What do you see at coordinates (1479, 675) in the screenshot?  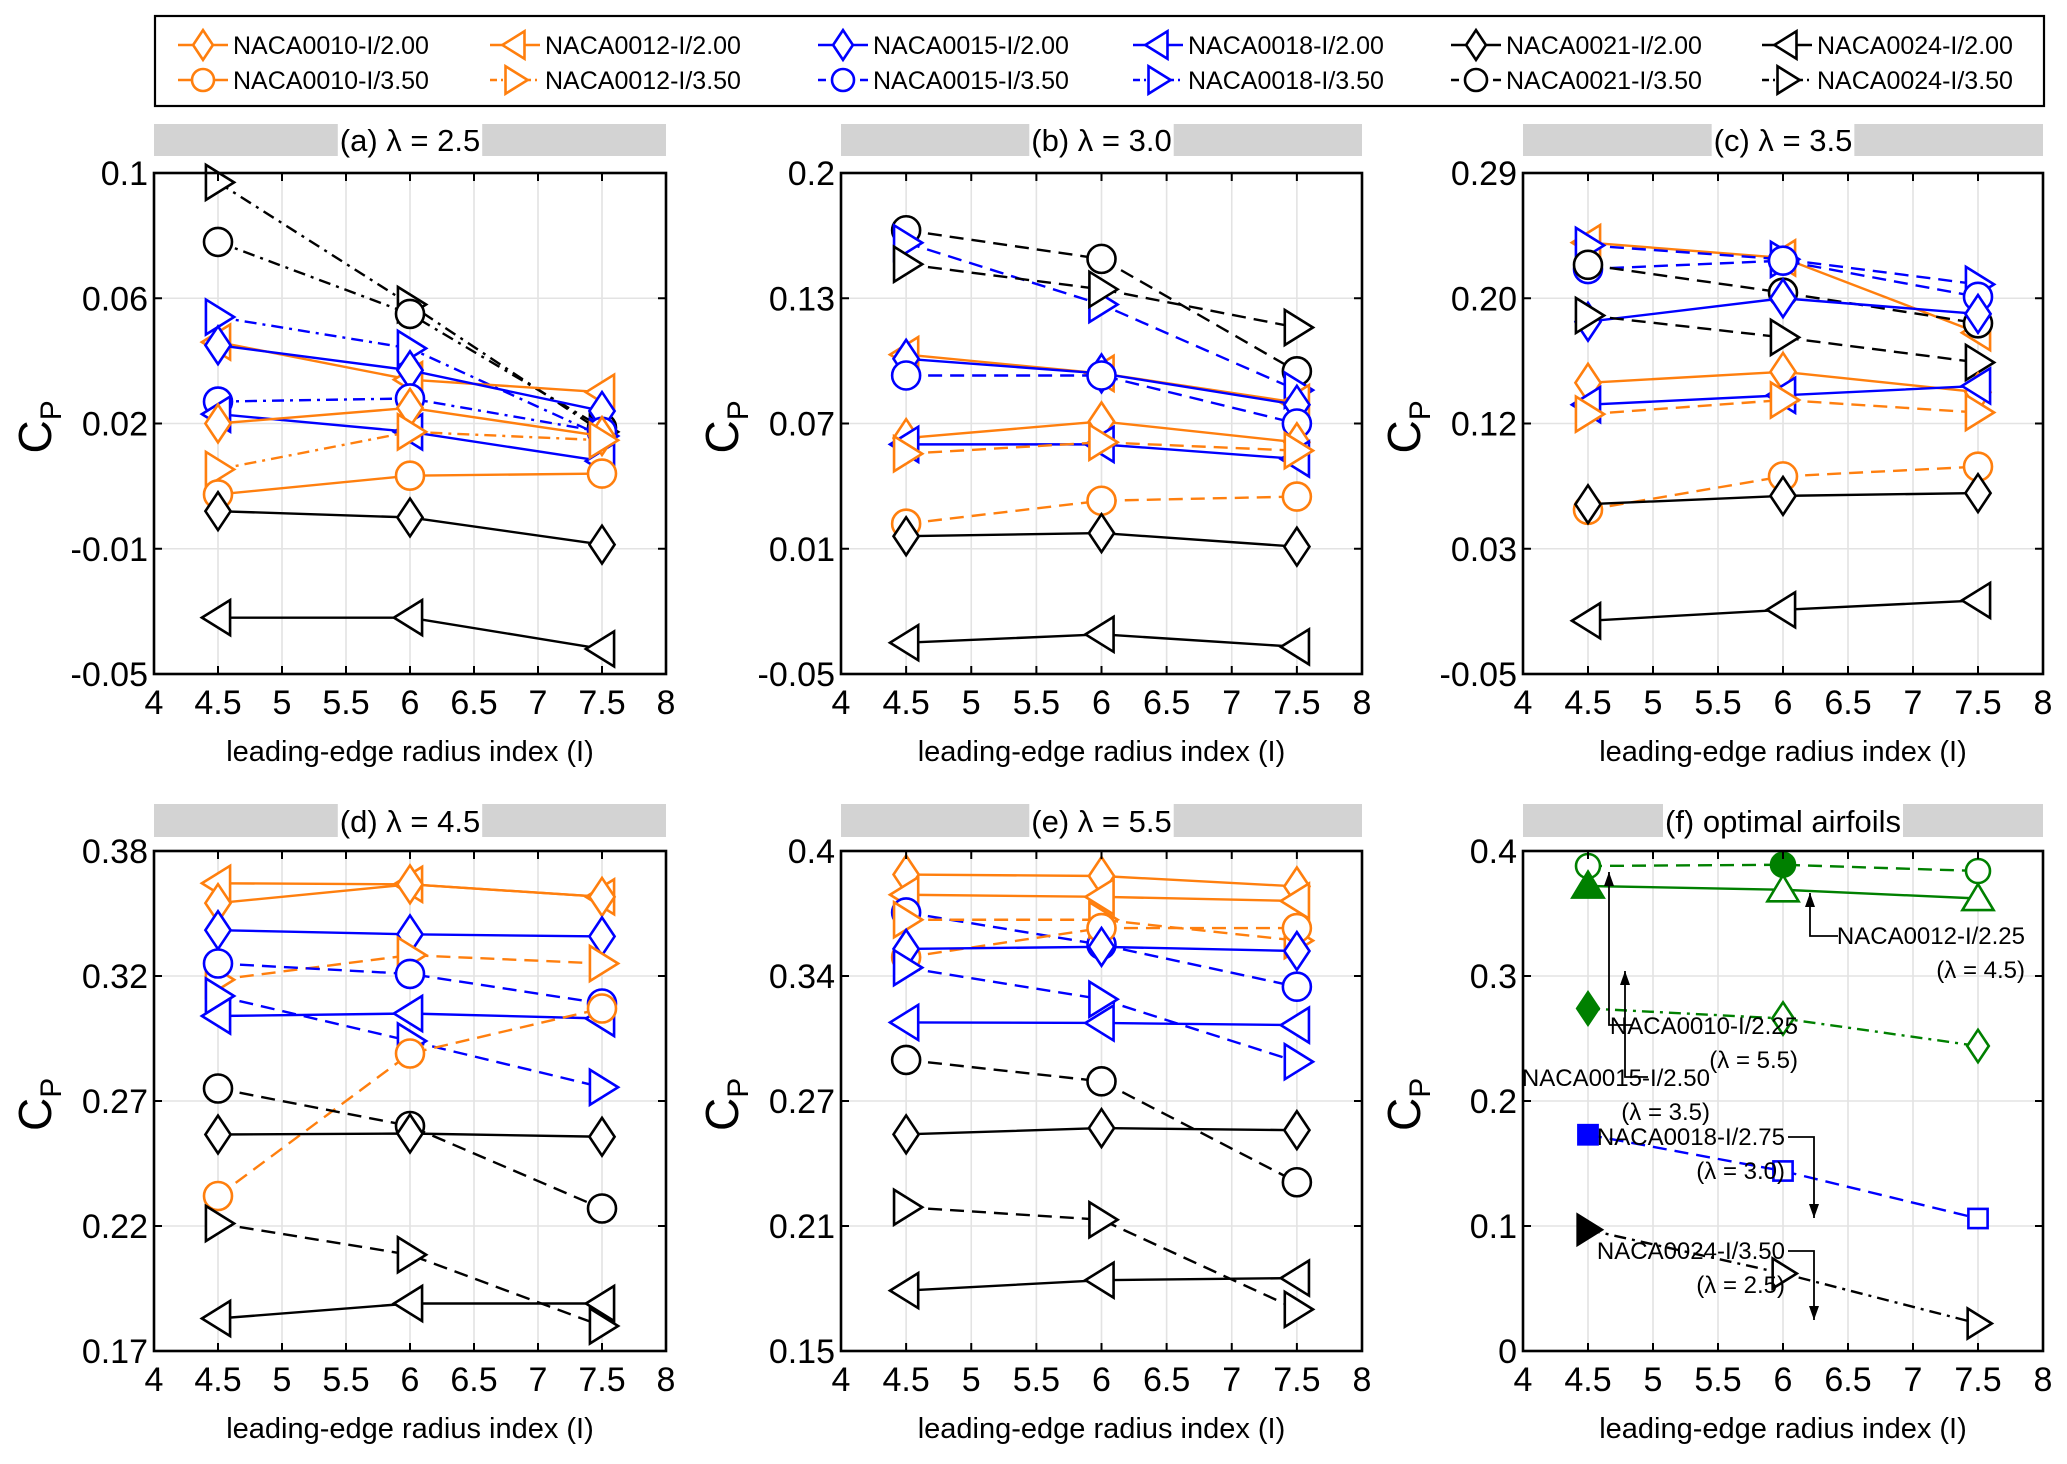 I see `y-tick-label: -0.05` at bounding box center [1479, 675].